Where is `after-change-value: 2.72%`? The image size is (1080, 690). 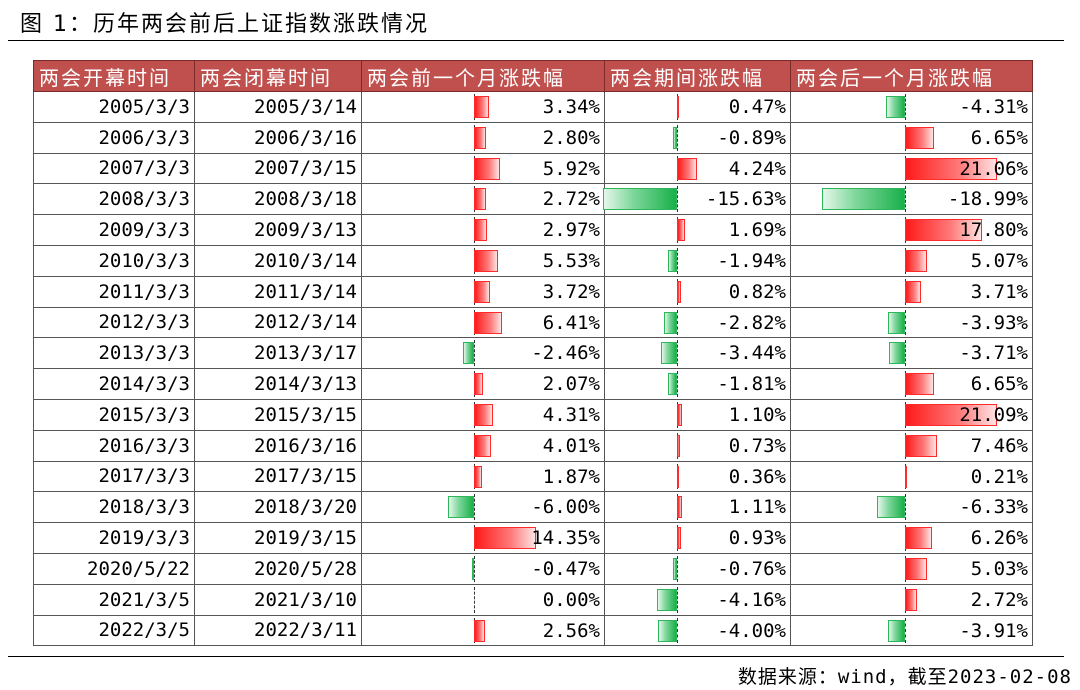 after-change-value: 2.72% is located at coordinates (999, 599).